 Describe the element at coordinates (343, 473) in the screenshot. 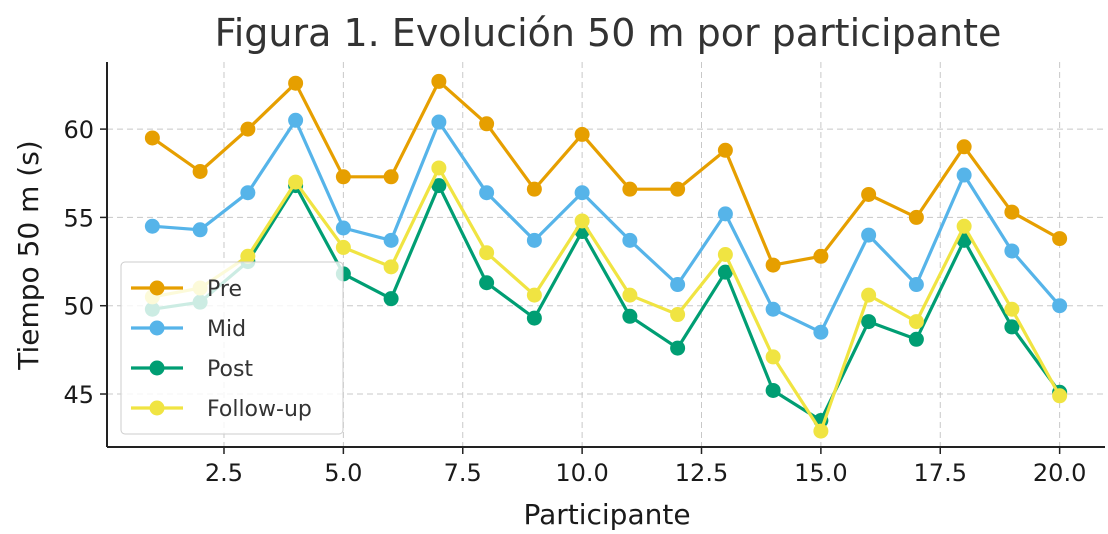

I see `x-tick-label: 5.0` at that location.